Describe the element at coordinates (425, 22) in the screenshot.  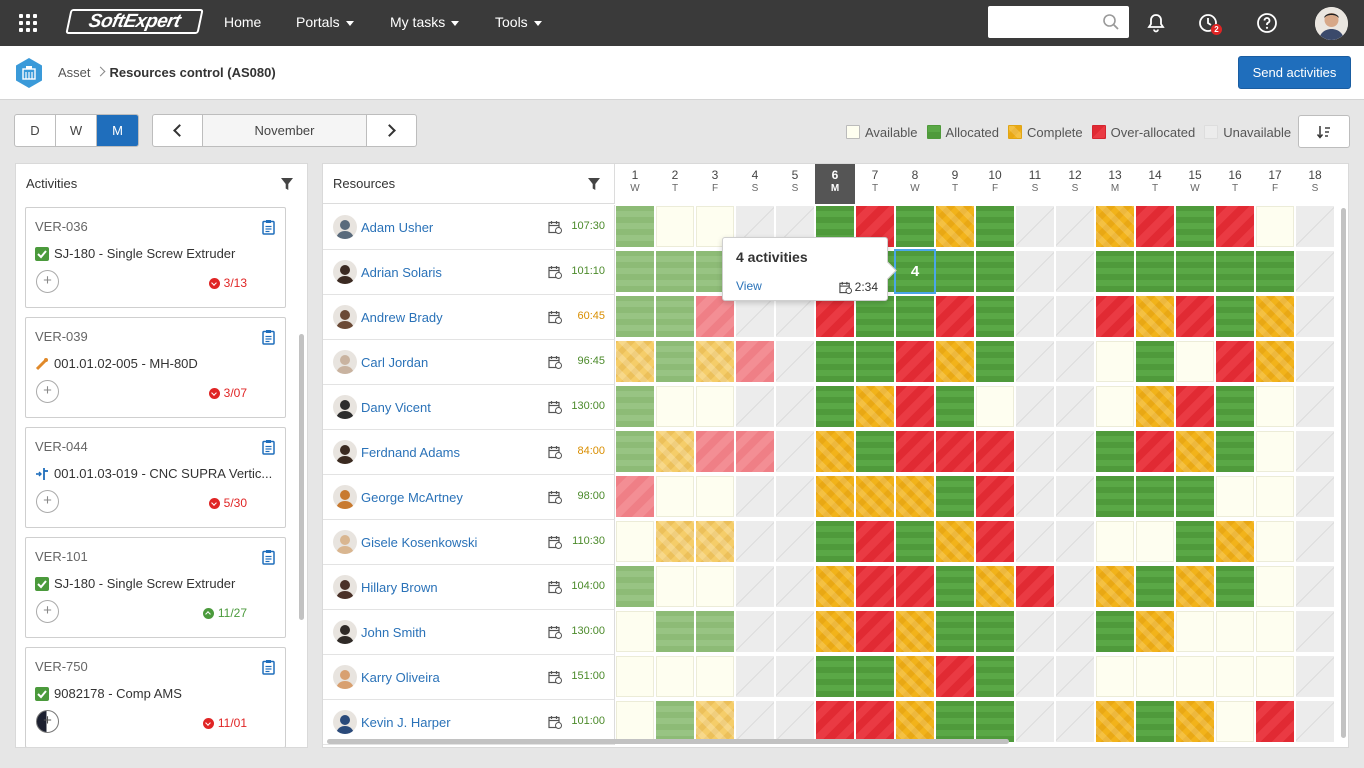
I see `nav-my-tasks: My tasks` at that location.